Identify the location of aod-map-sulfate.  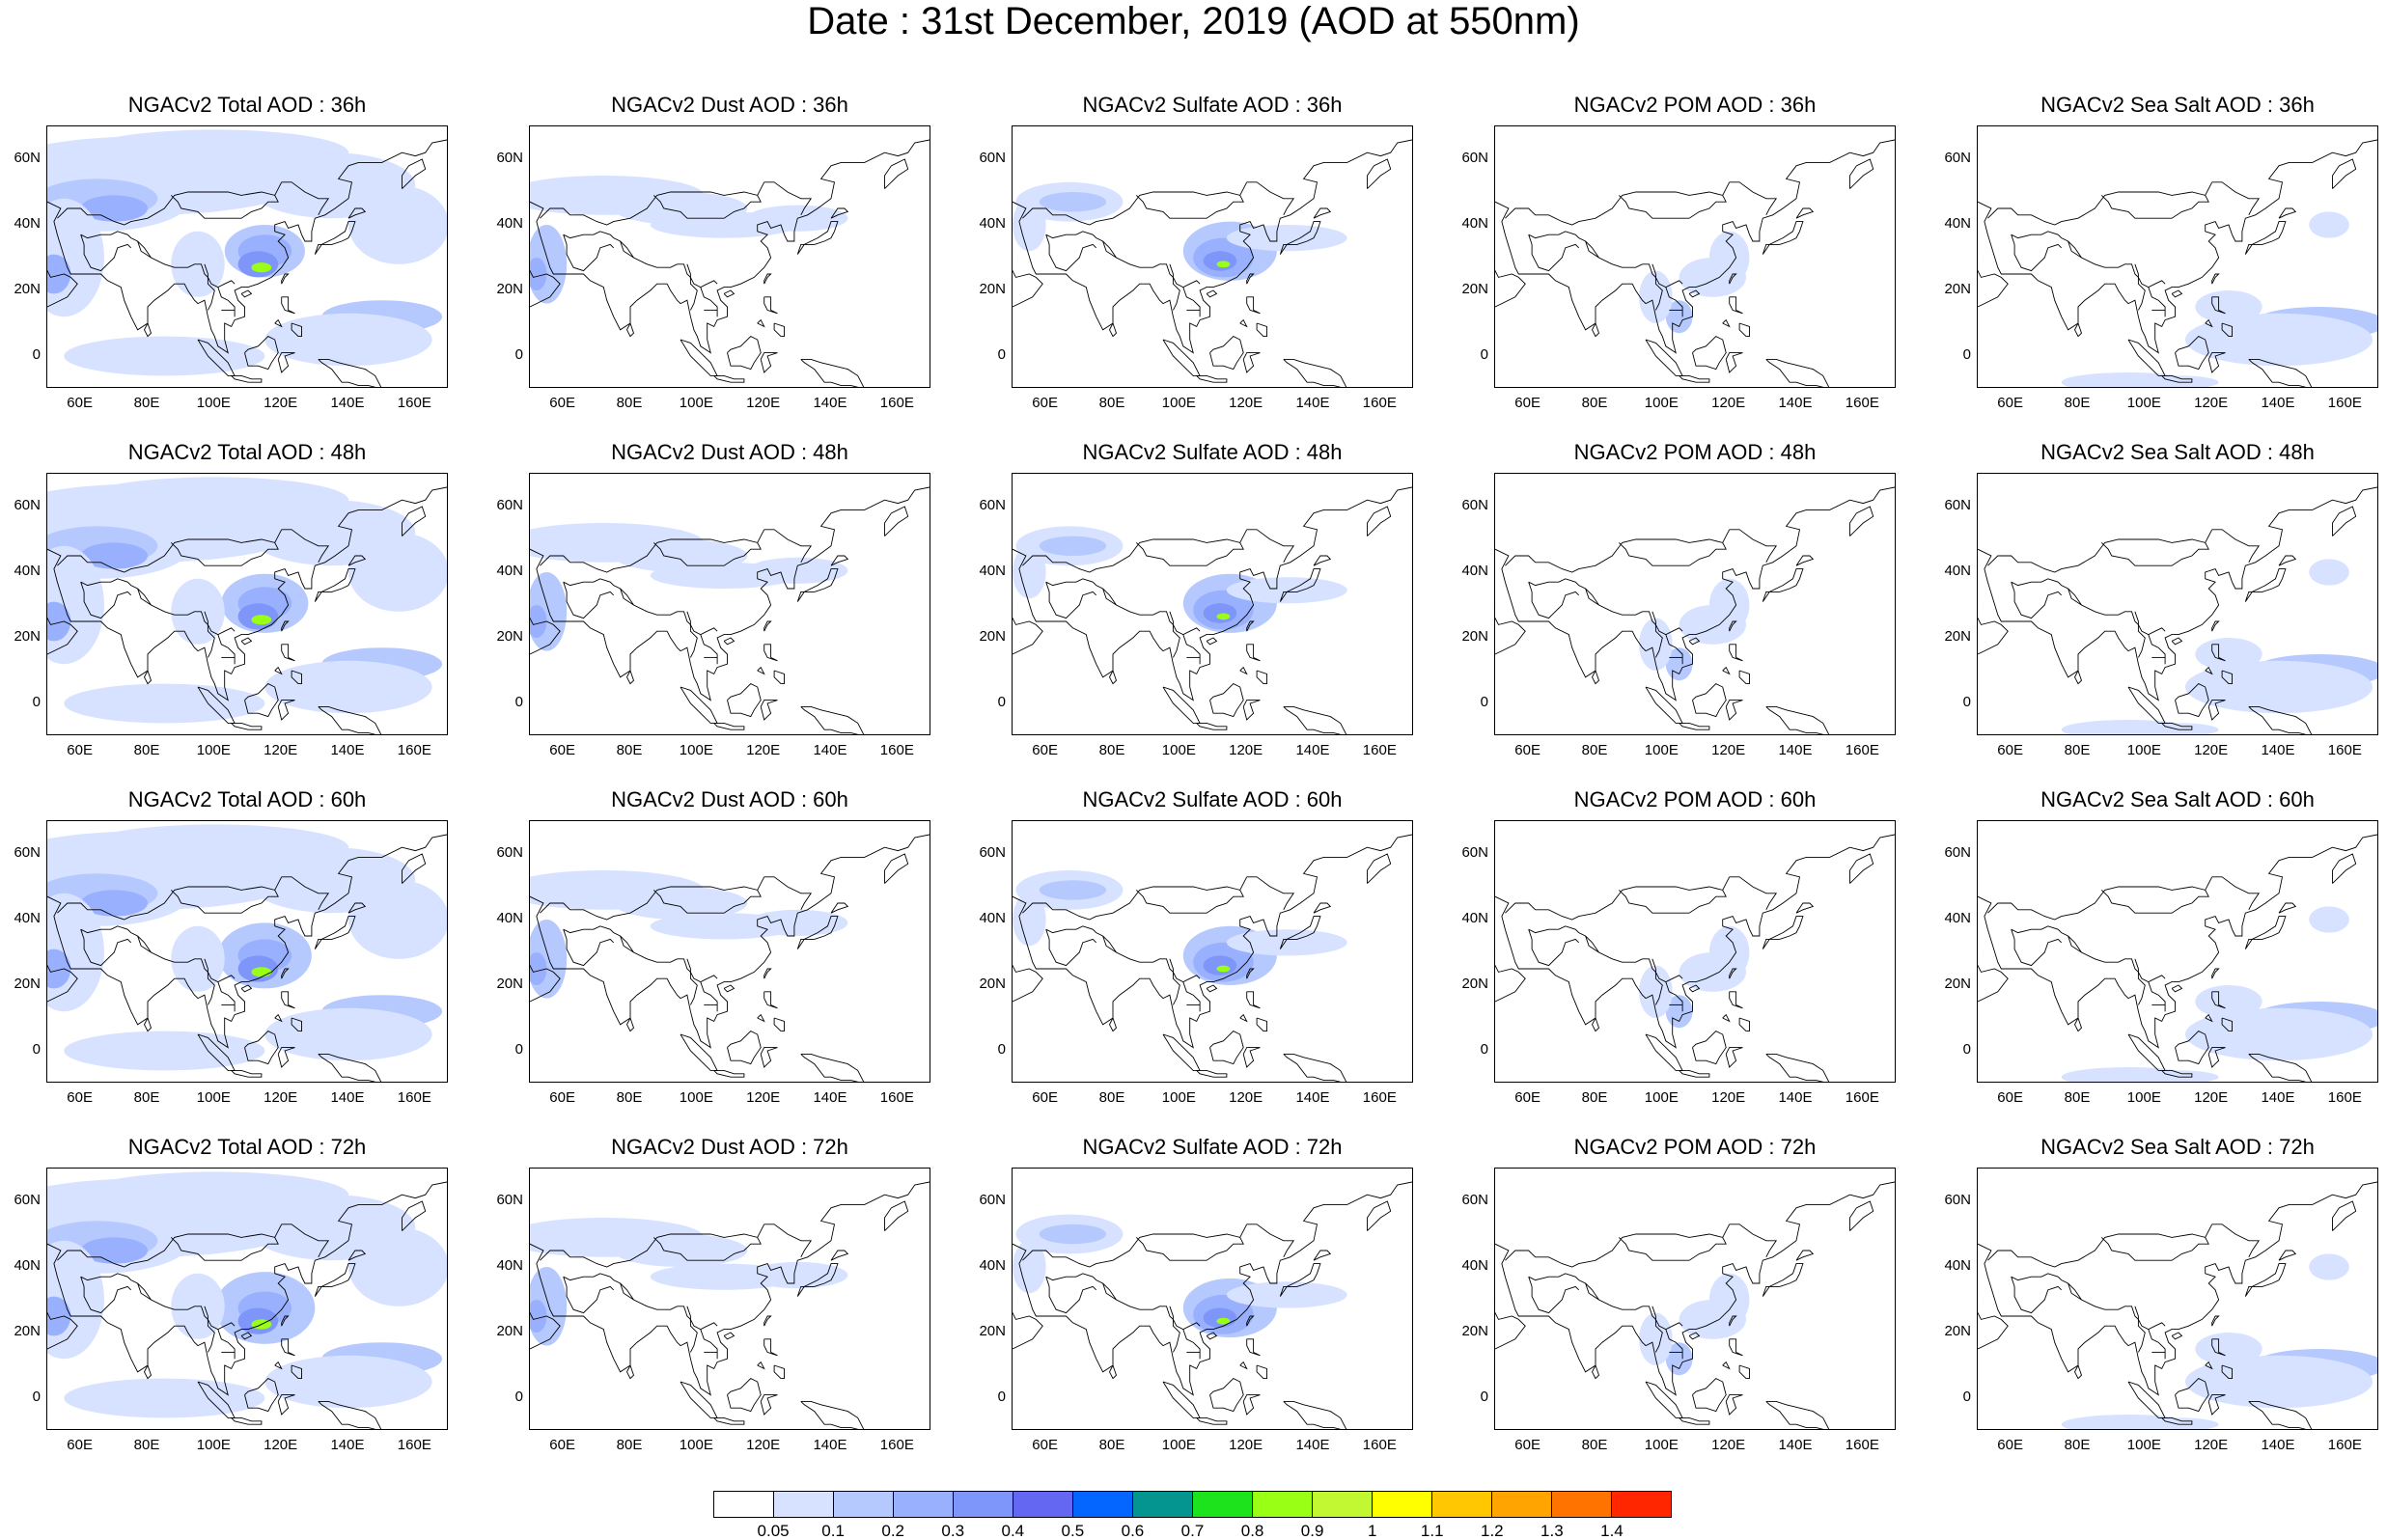
(1212, 1305).